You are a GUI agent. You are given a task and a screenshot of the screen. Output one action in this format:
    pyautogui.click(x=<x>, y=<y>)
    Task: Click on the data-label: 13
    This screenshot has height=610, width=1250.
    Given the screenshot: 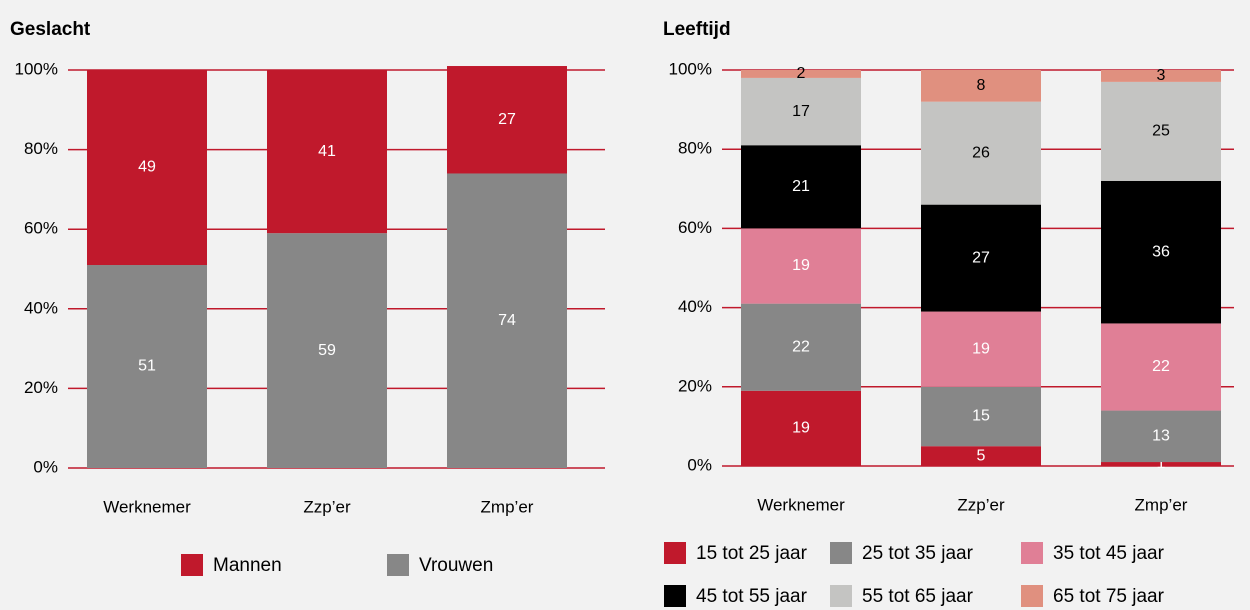 What is the action you would take?
    pyautogui.click(x=1161, y=436)
    